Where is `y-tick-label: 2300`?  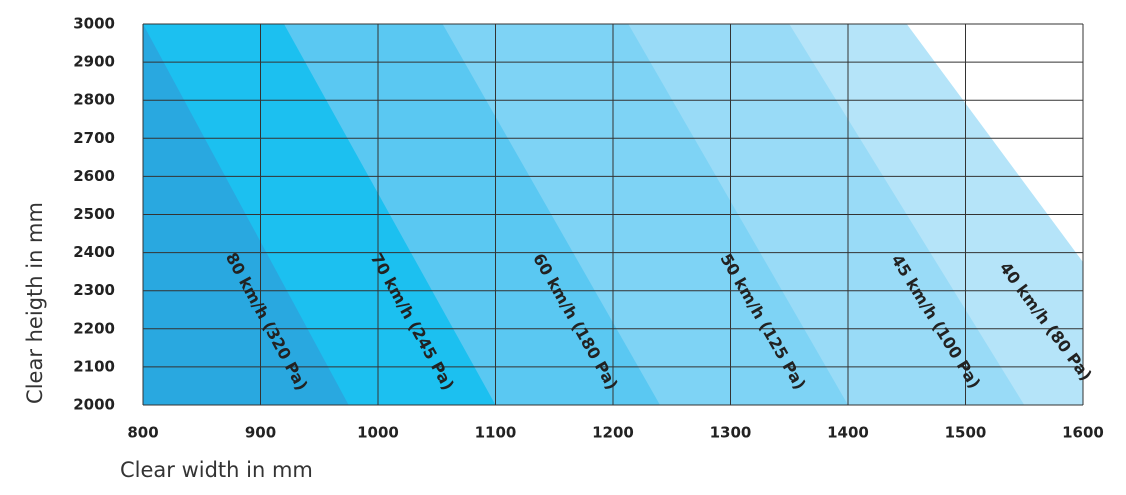
y-tick-label: 2300 is located at coordinates (94, 290).